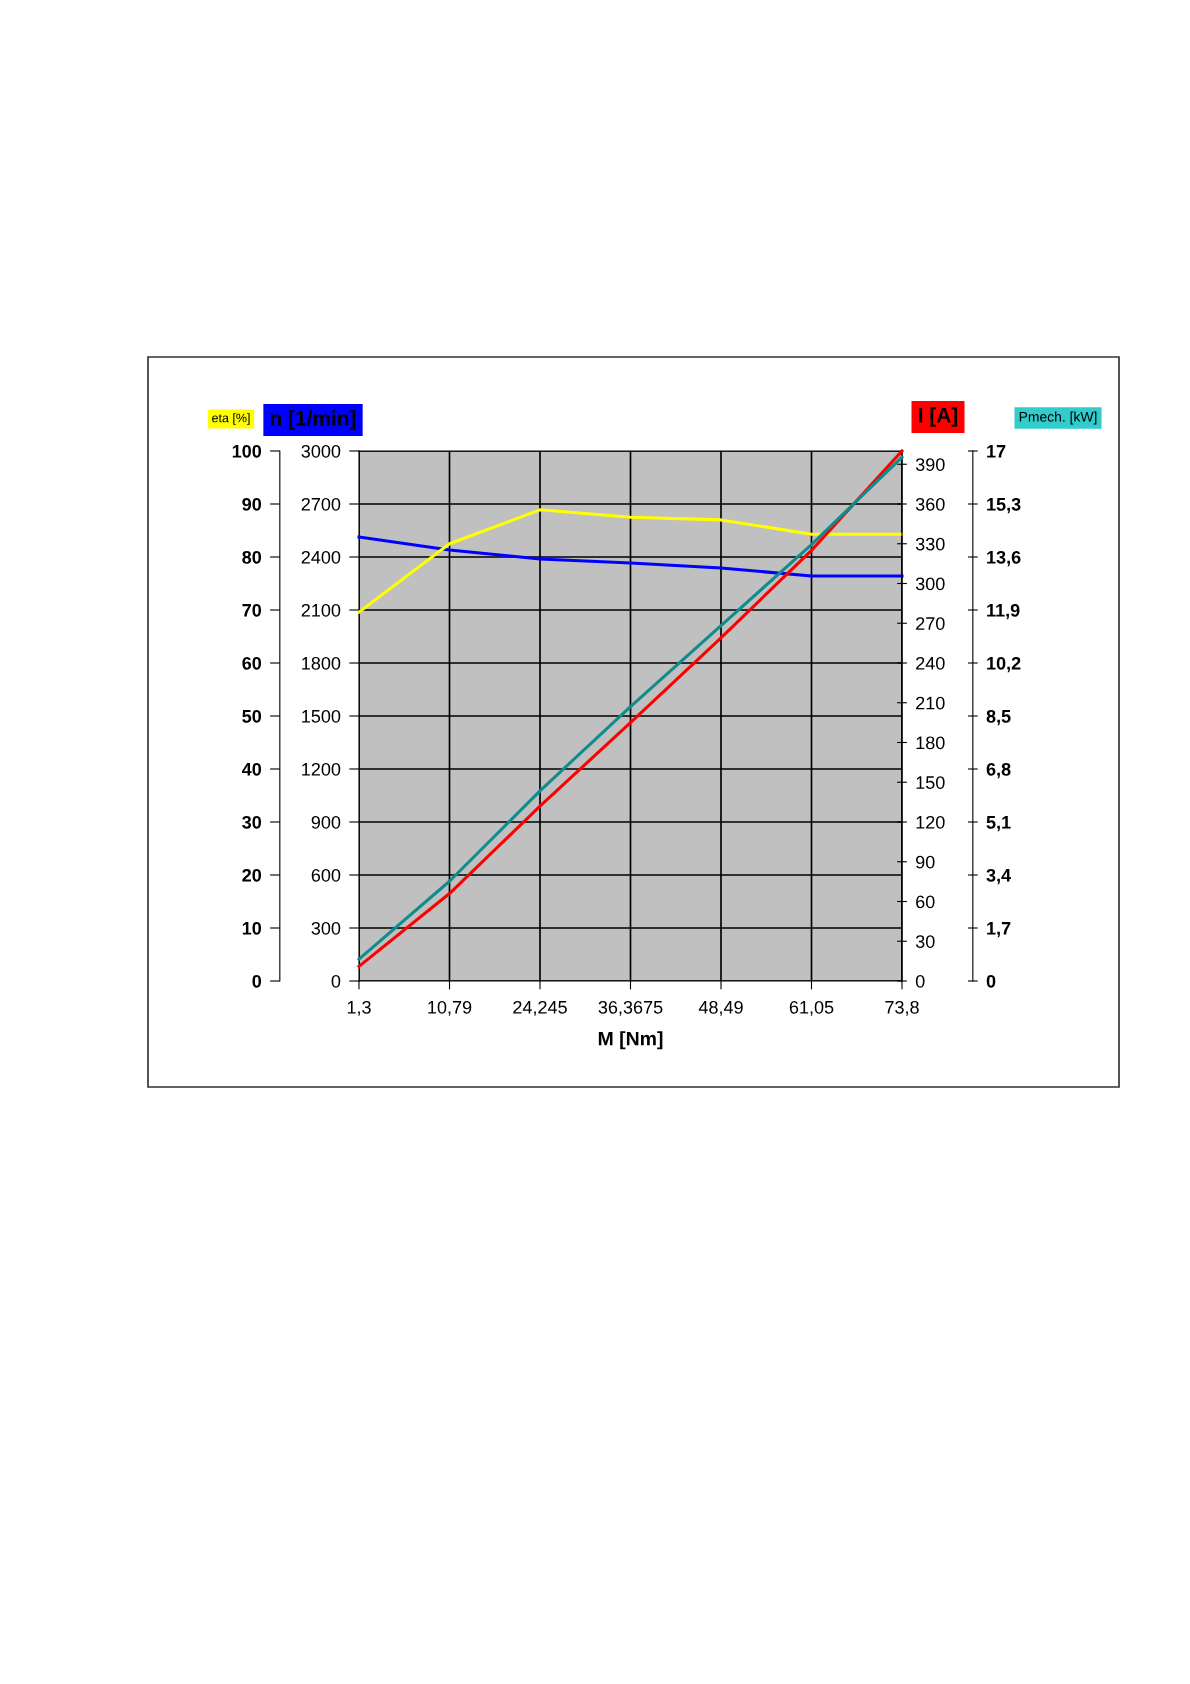  I want to click on y2-tick-label: 300, so click(326, 928).